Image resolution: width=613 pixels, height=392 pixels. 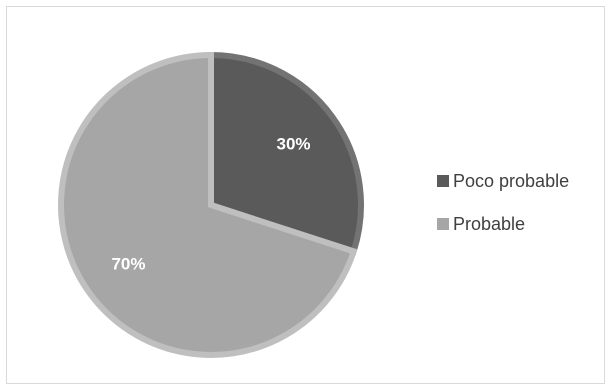 What do you see at coordinates (489, 224) in the screenshot?
I see `legend-label-2: Probable` at bounding box center [489, 224].